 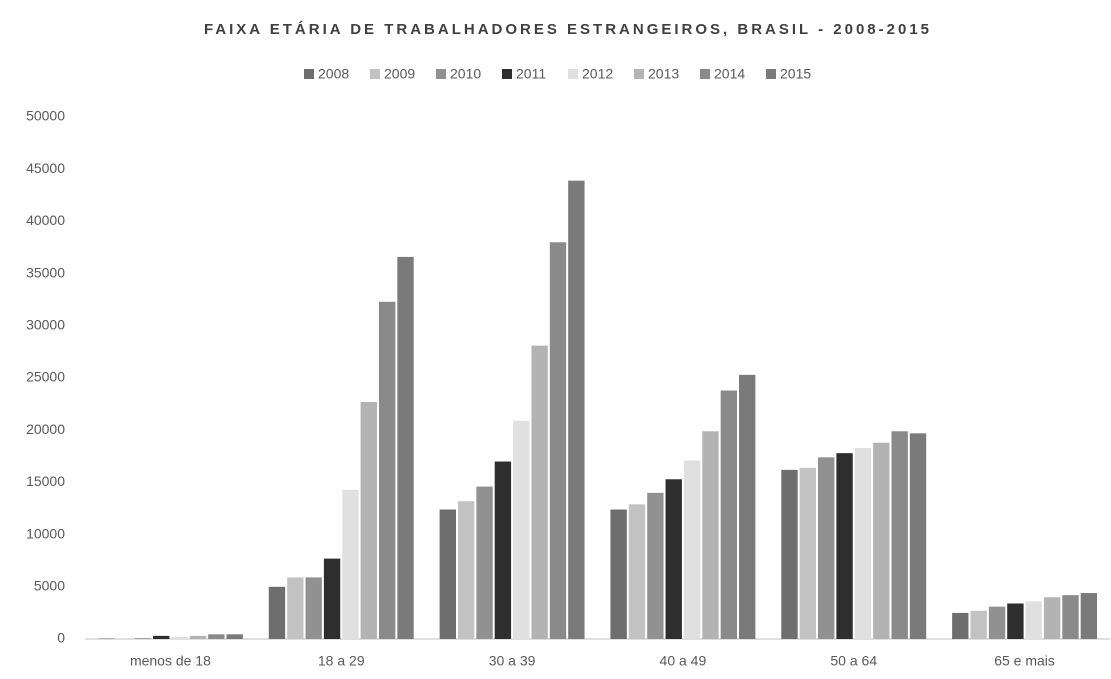 What do you see at coordinates (795, 74) in the screenshot?
I see `legend-label: 2015` at bounding box center [795, 74].